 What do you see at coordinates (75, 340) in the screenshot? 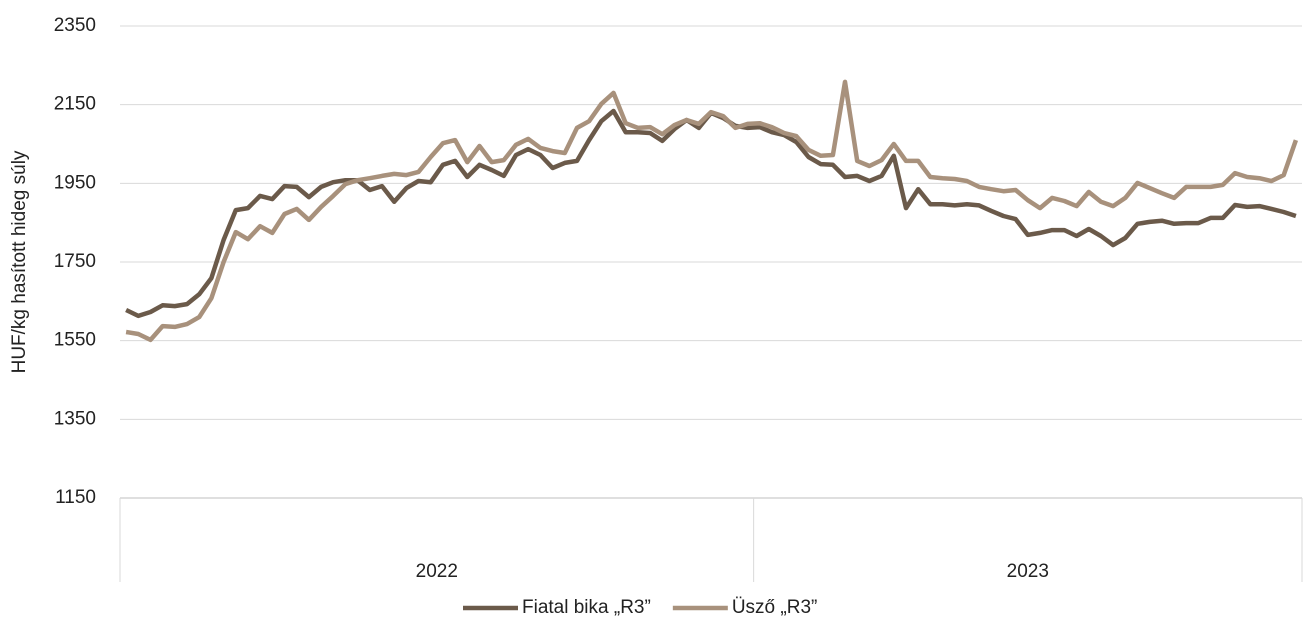
I see `y-tick-label: 1550` at bounding box center [75, 340].